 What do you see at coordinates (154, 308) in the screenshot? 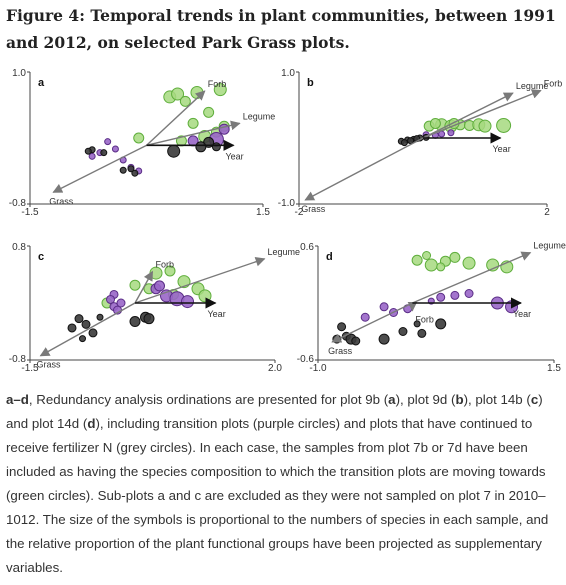
I see `chart-c: 0.8 -0.8-1.5 2.0 c Forb Legume Grass Year` at bounding box center [154, 308].